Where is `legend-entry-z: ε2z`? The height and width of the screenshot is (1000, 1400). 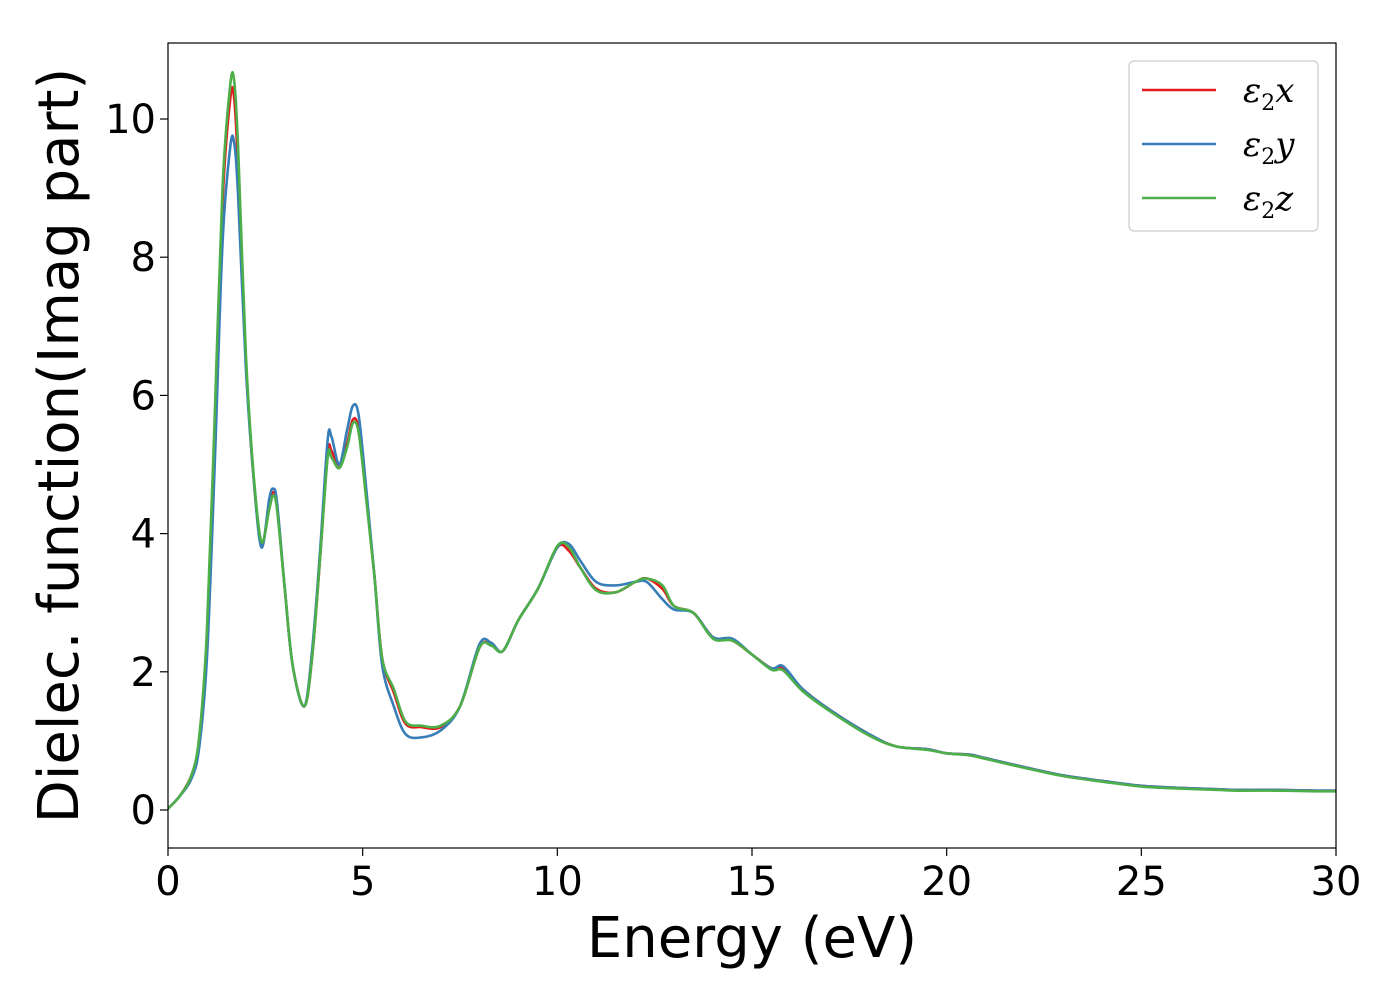
legend-entry-z: ε2z is located at coordinates (1268, 201).